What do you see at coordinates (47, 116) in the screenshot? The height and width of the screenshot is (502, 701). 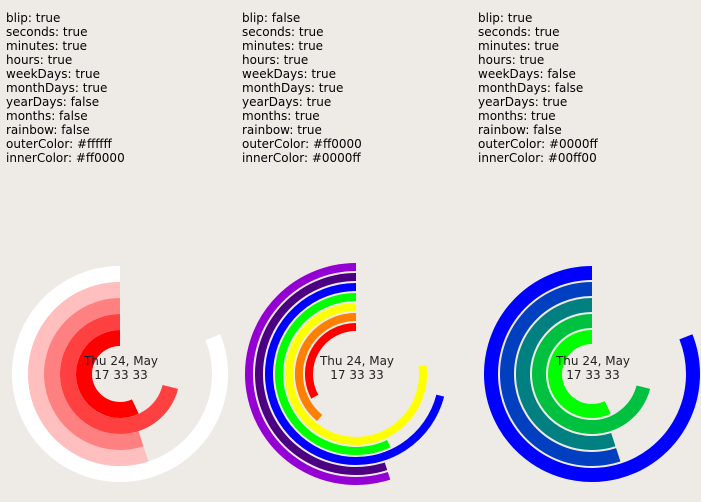 I see `property-row: months: false` at bounding box center [47, 116].